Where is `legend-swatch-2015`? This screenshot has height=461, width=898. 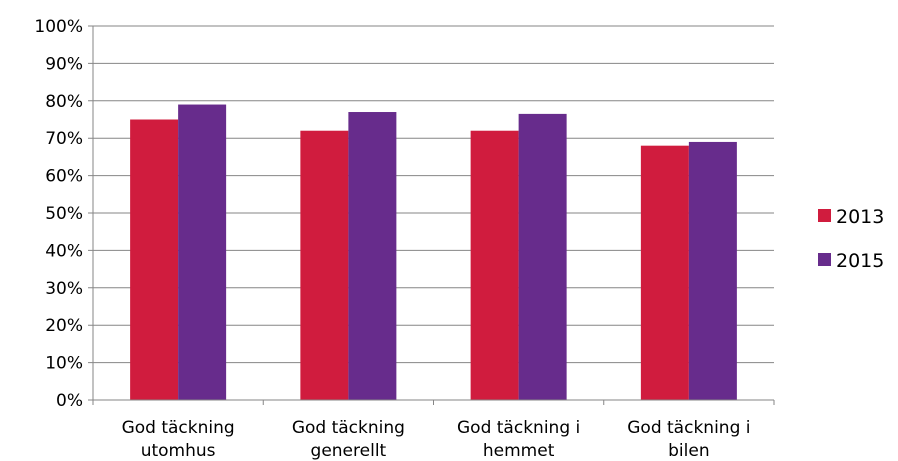
legend-swatch-2015 is located at coordinates (824, 259).